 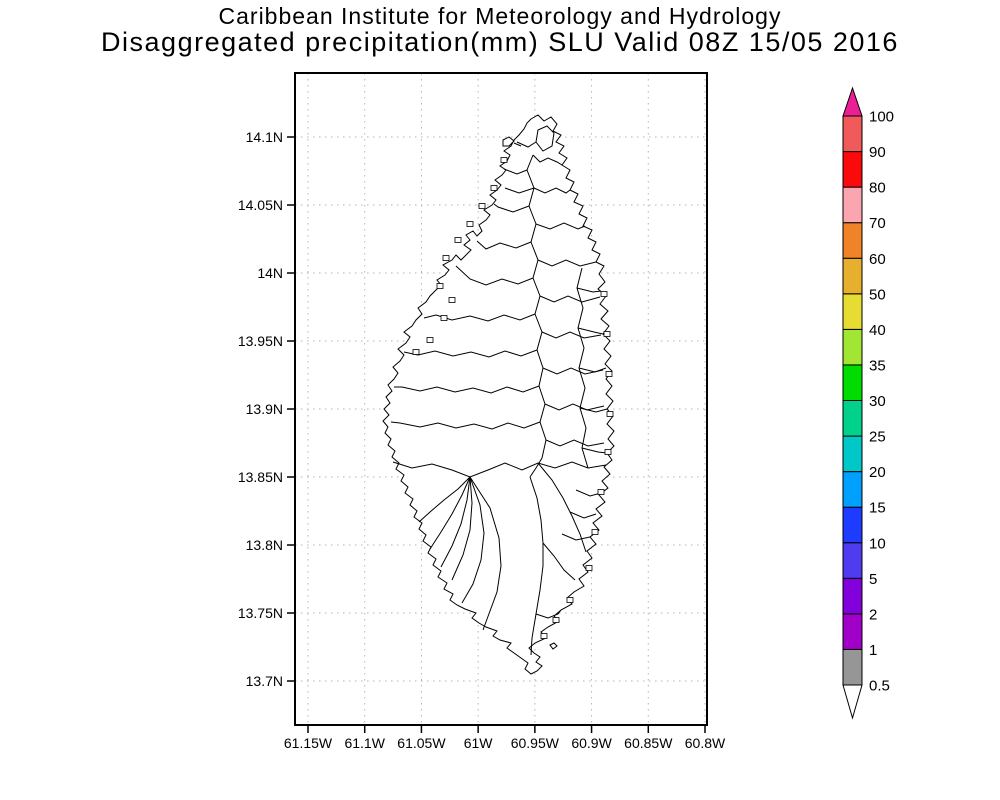 I want to click on colorbar-over-arrow, so click(x=852, y=101).